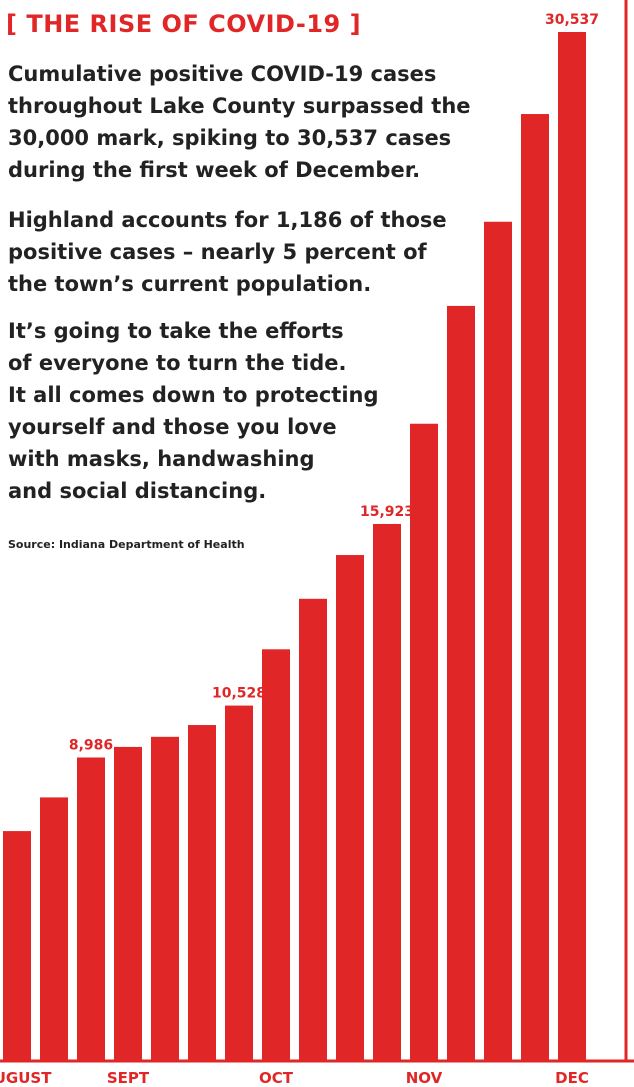  Describe the element at coordinates (217, 252) in the screenshot. I see `highland-line: positive cases – nearly 5 percent of` at that location.